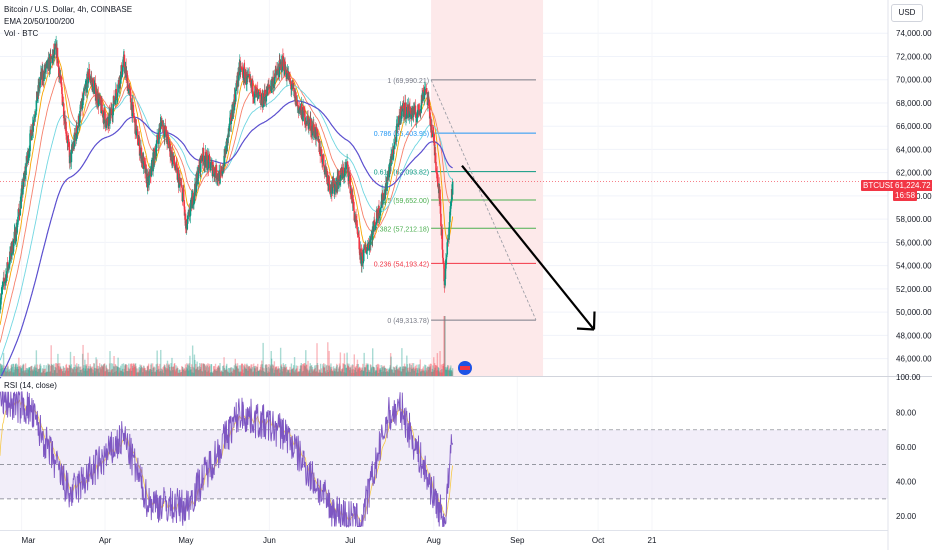 The image size is (932, 550). I want to click on forecast-arrow, so click(528, 248).